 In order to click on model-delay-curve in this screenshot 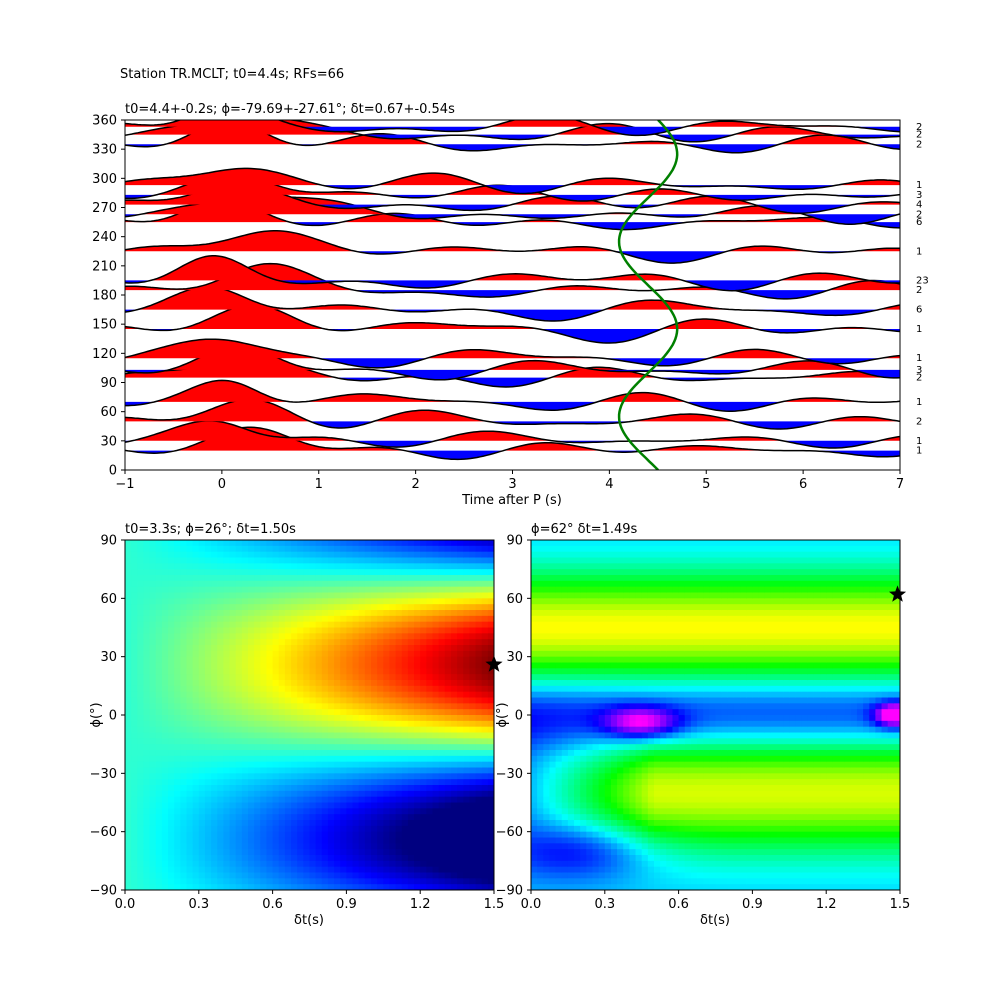, I will do `click(648, 295)`.